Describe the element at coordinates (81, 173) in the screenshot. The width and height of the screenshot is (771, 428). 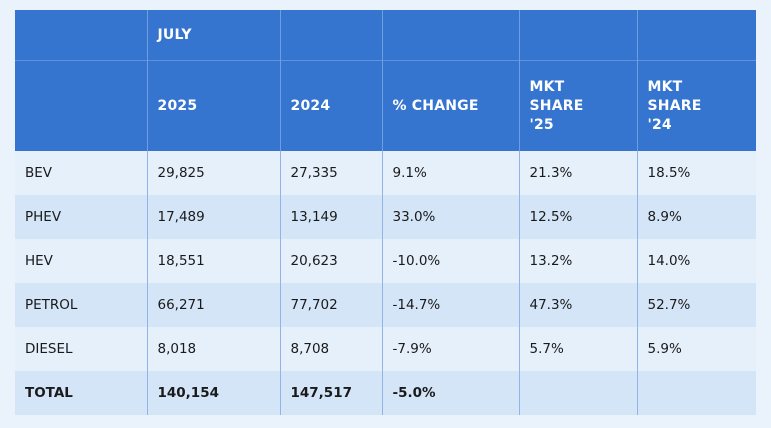
I see `row-label: BEV` at that location.